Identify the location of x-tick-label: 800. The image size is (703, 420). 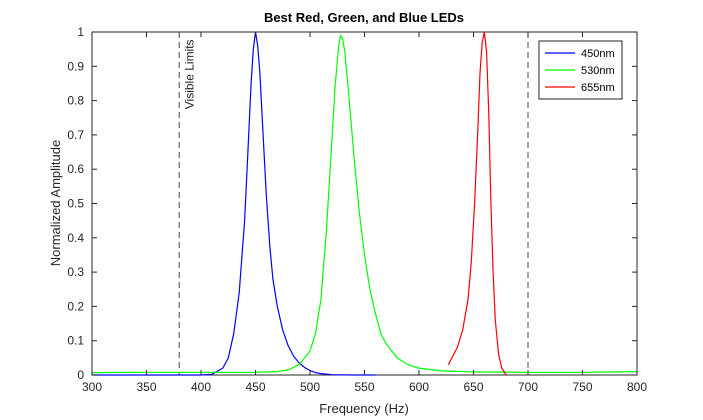
(637, 387).